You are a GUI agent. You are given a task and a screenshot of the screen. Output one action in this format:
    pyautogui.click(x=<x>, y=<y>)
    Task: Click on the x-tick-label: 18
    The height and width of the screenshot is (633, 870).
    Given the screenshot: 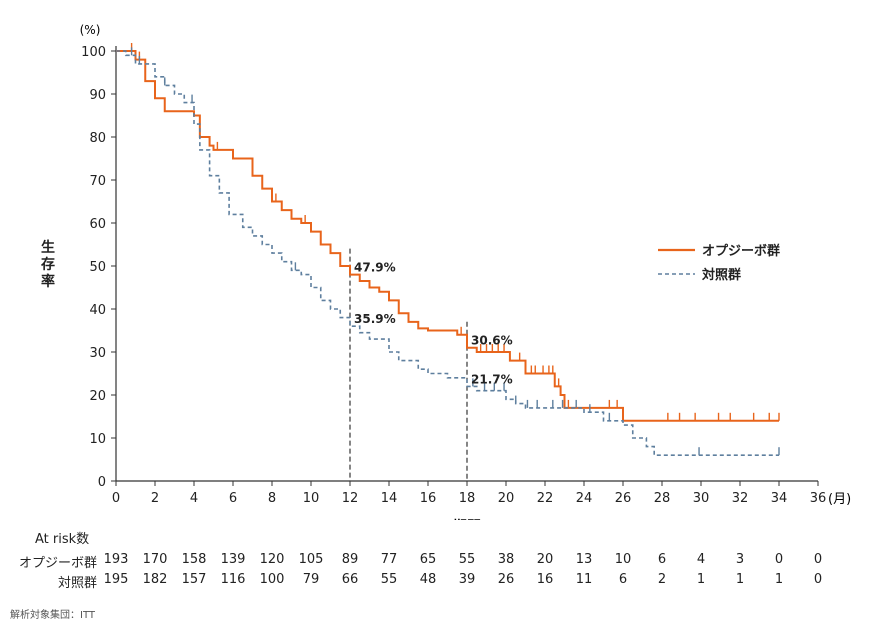 What is the action you would take?
    pyautogui.click(x=467, y=498)
    